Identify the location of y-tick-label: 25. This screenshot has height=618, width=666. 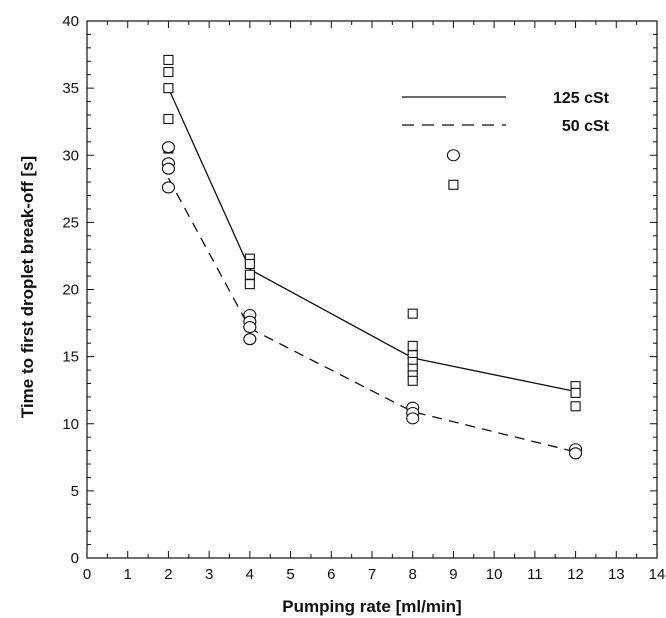
(70, 222).